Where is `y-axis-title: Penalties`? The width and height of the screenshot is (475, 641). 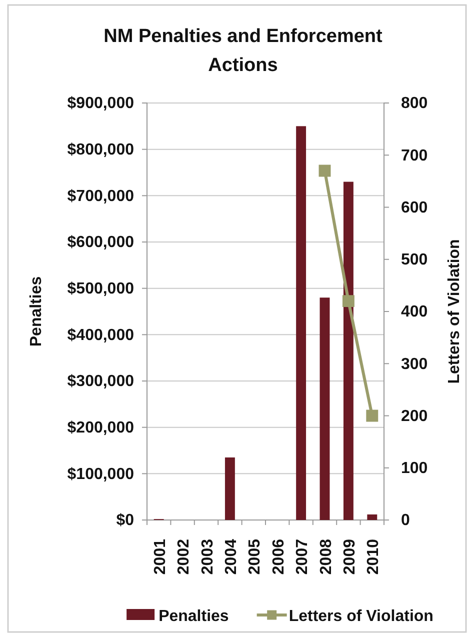 y-axis-title: Penalties is located at coordinates (36, 311).